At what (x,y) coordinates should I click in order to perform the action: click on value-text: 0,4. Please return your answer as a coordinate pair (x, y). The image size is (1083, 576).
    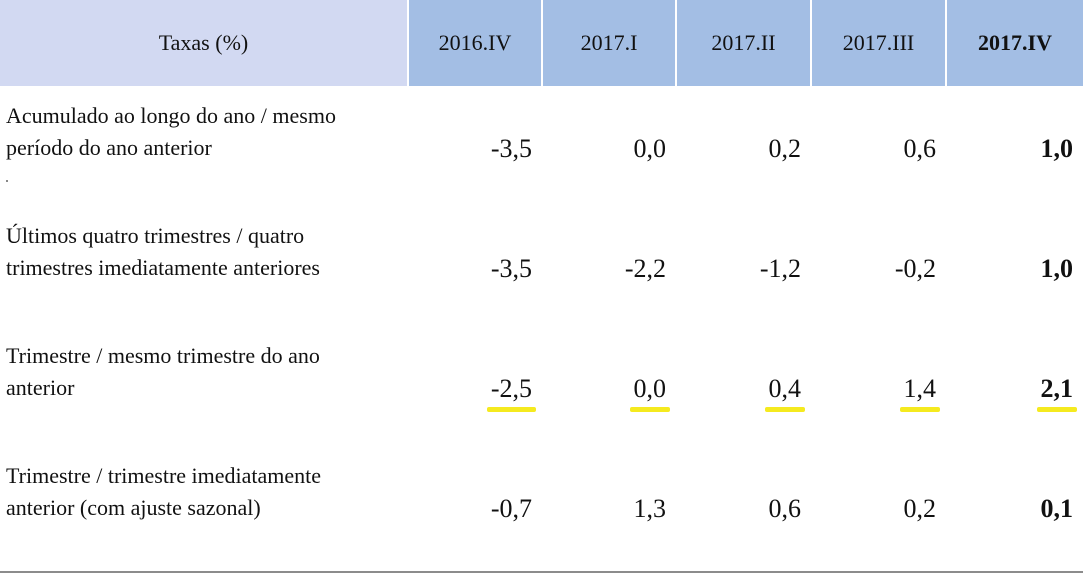
    Looking at the image, I should click on (784, 393).